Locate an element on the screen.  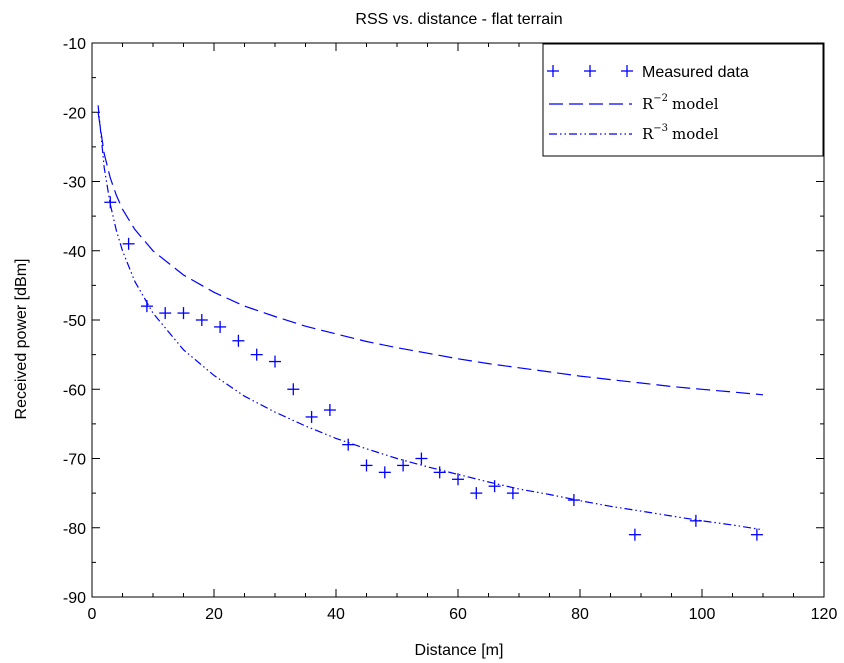
y-tick-label: -40 is located at coordinates (74, 252).